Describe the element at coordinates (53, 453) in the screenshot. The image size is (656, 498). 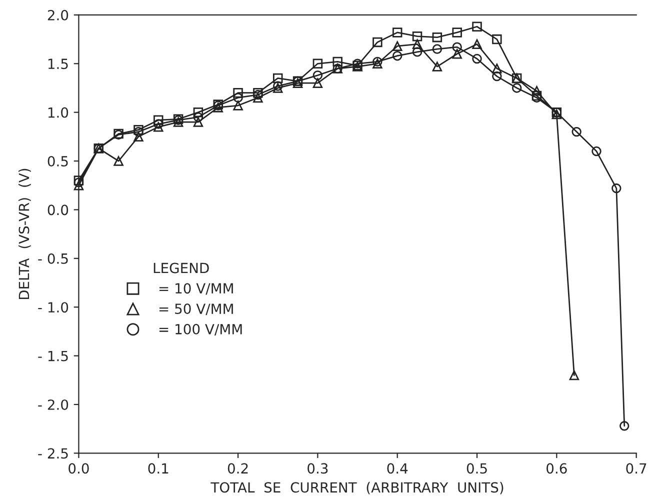
I see `y-tick-label: - 2.5` at that location.